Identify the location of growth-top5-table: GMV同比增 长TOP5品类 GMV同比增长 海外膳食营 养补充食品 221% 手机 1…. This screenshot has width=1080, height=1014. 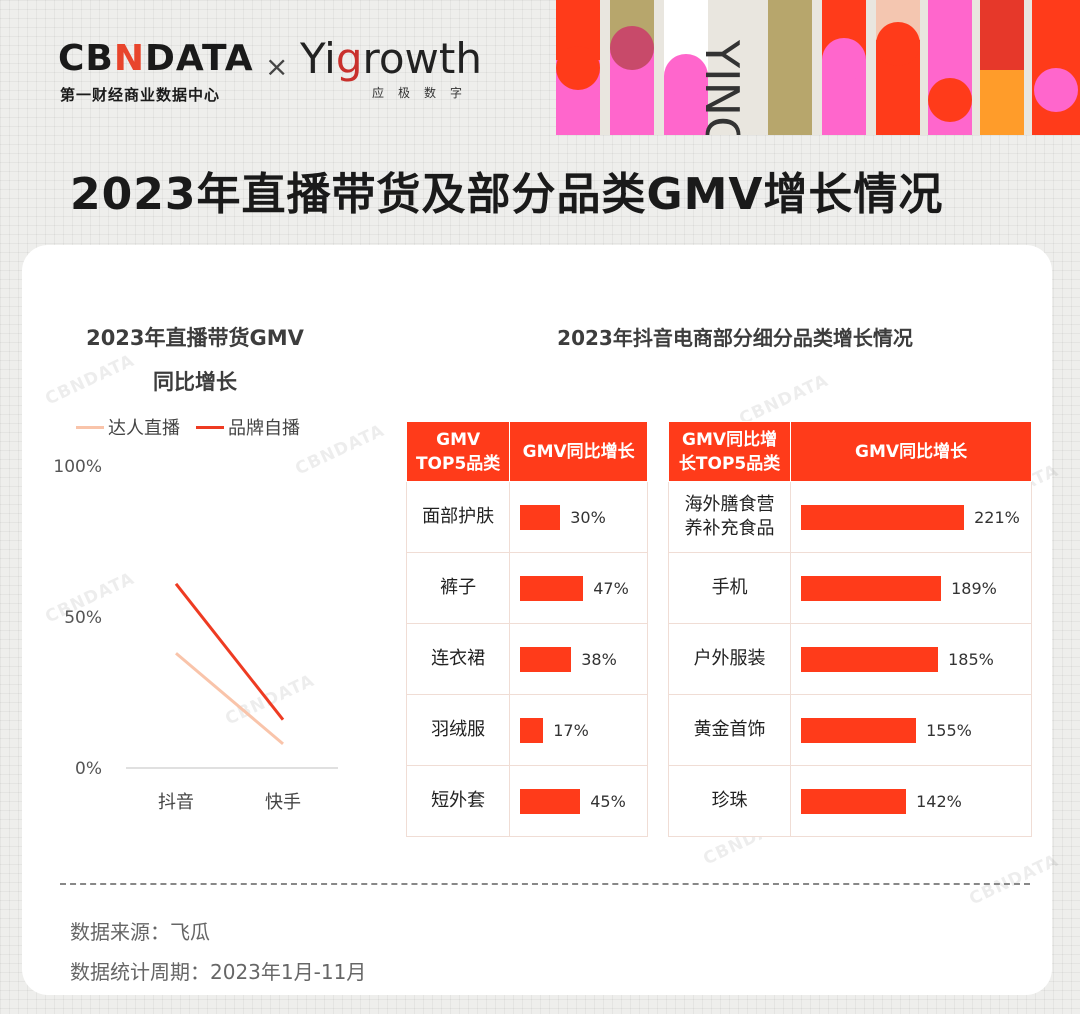
(849, 629).